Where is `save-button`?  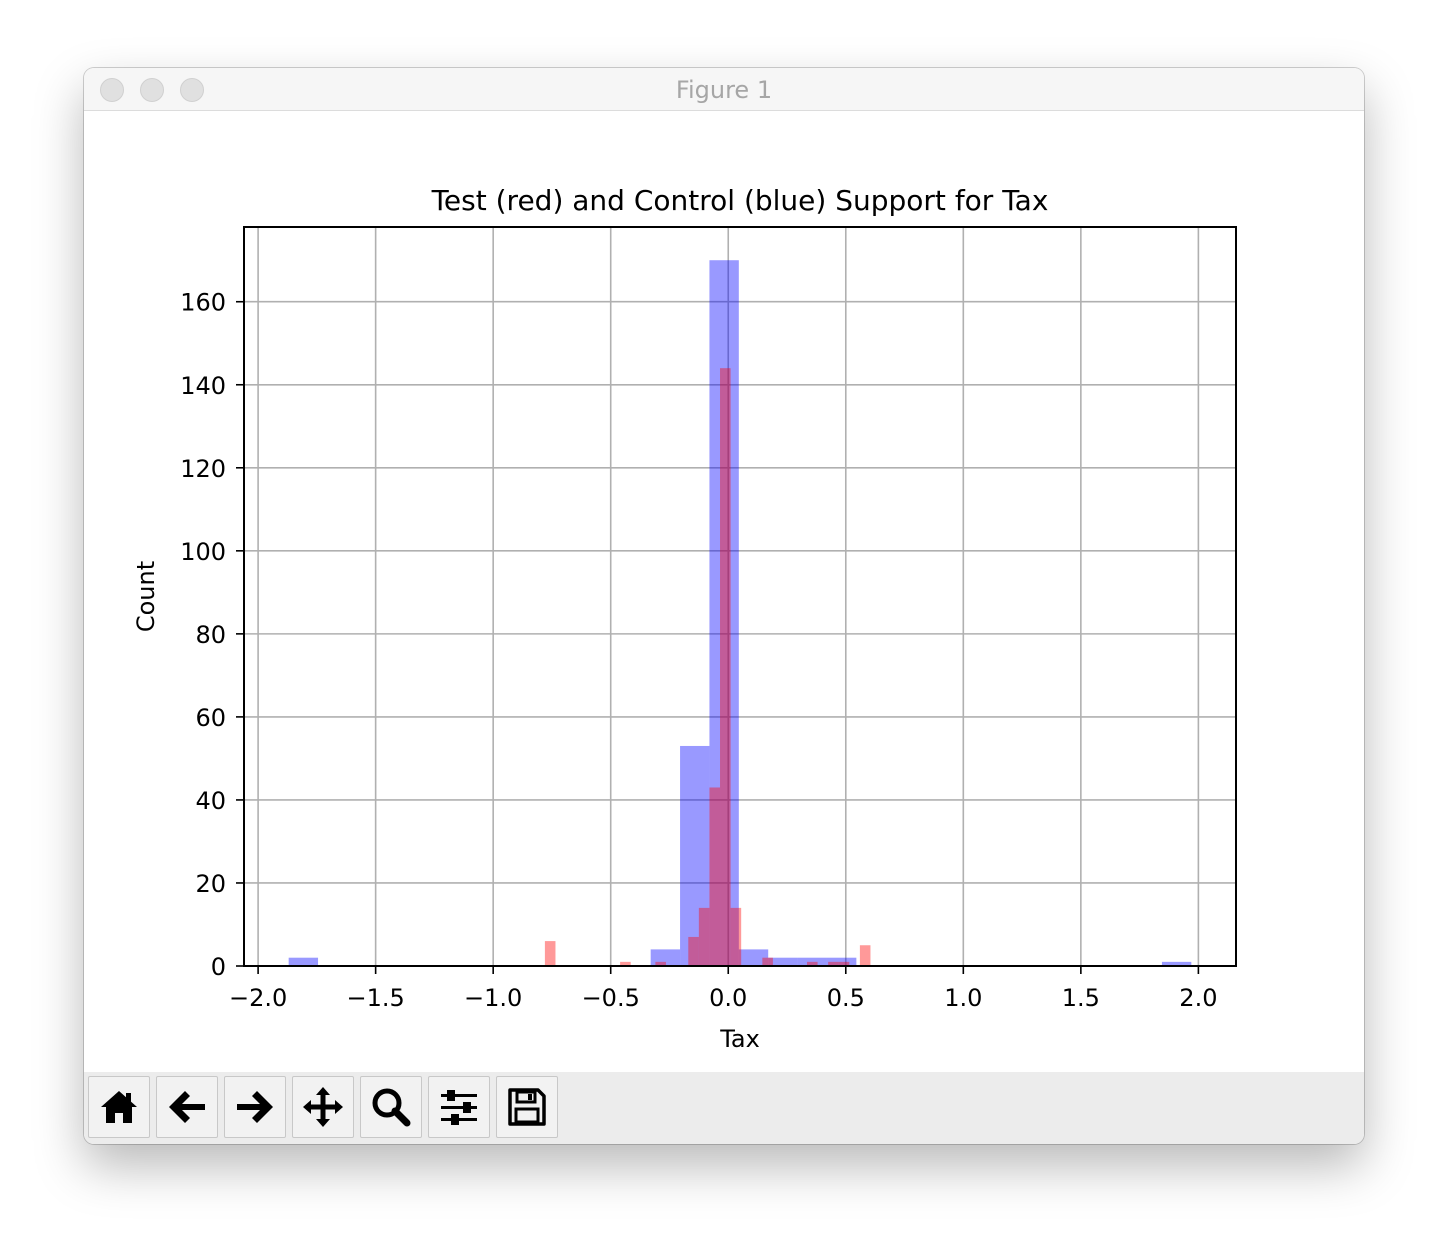
save-button is located at coordinates (527, 1107).